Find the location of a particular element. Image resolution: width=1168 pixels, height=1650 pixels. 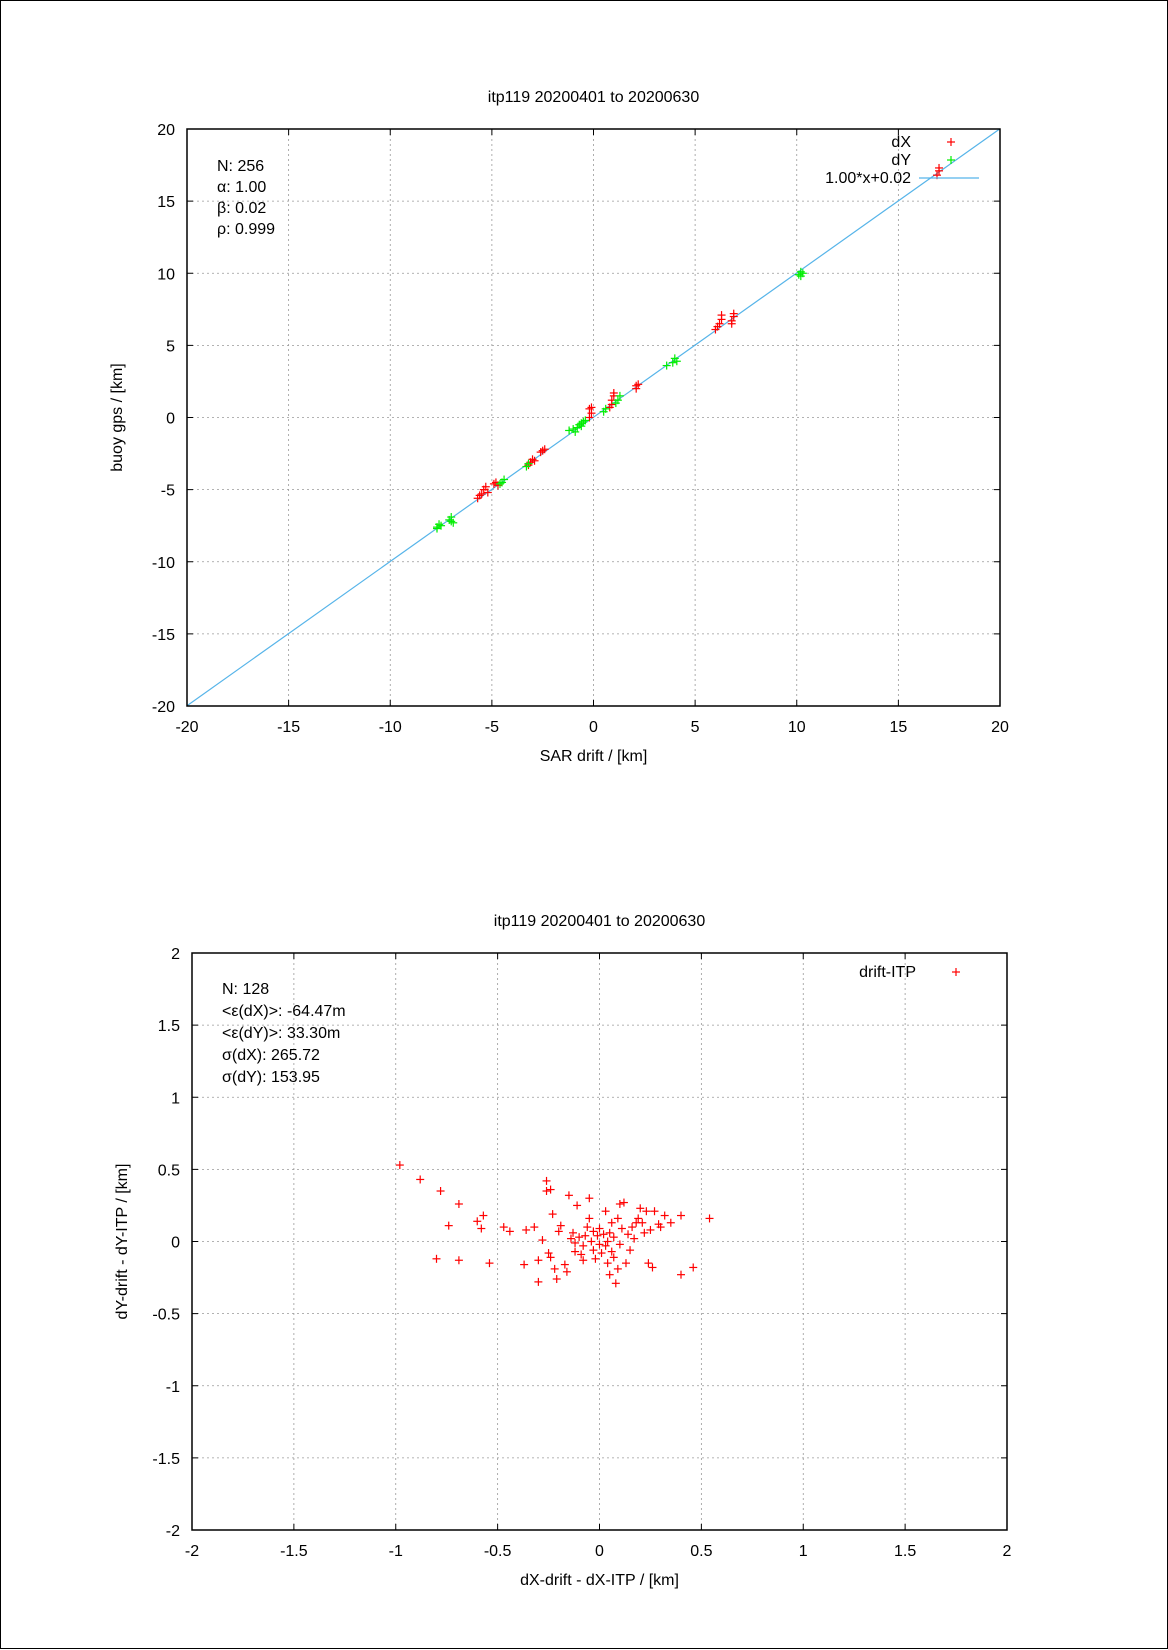

x-tick-label: 5 is located at coordinates (695, 727).